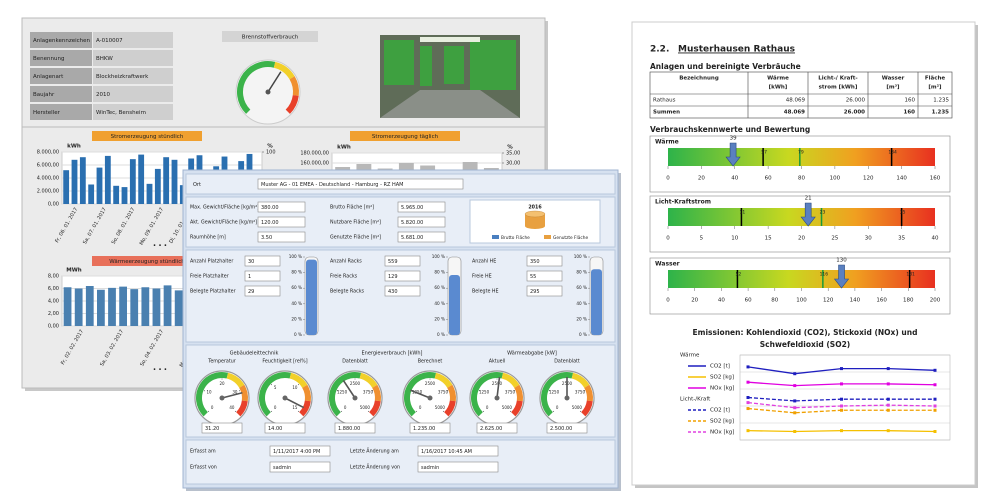 This screenshot has height=500, width=1000. Describe the element at coordinates (454, 305) in the screenshot. I see `level-fill` at that location.